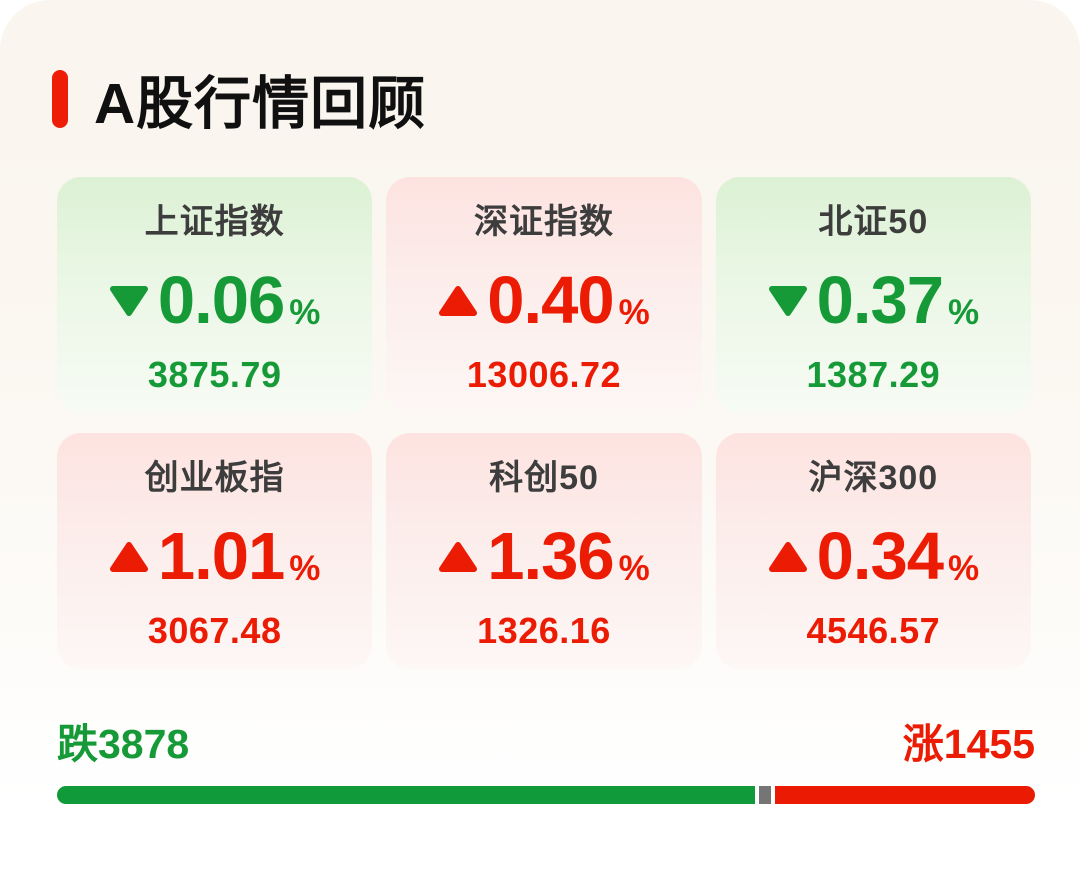 Image resolution: width=1080 pixels, height=870 pixels. What do you see at coordinates (543, 222) in the screenshot?
I see `index-name: 深证指数` at bounding box center [543, 222].